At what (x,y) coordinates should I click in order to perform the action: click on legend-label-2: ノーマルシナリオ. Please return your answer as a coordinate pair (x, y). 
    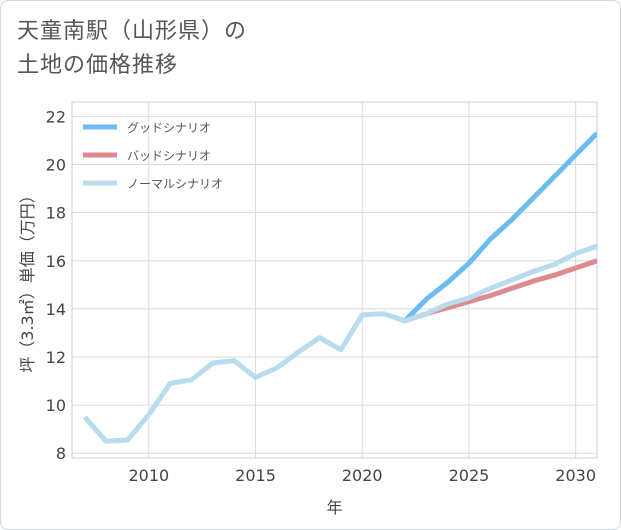
    Looking at the image, I should click on (175, 184).